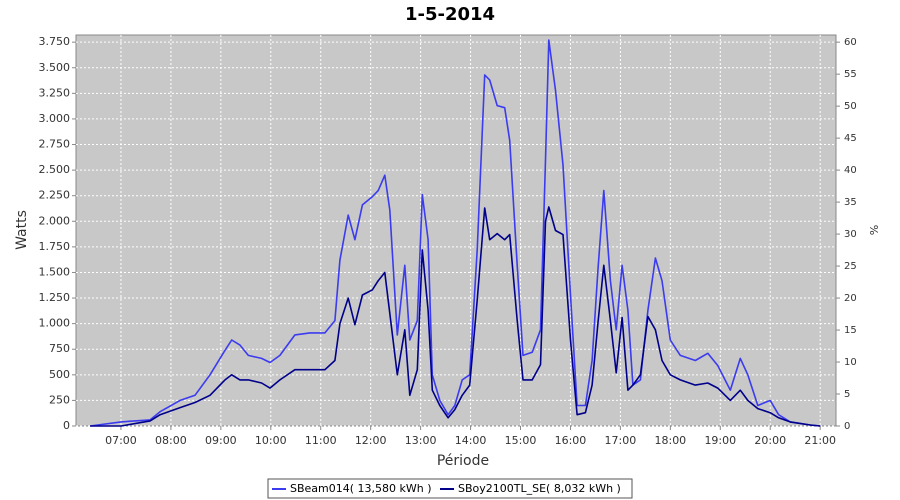  What do you see at coordinates (221, 440) in the screenshot?
I see `x-tick-label: 09:00` at bounding box center [221, 440].